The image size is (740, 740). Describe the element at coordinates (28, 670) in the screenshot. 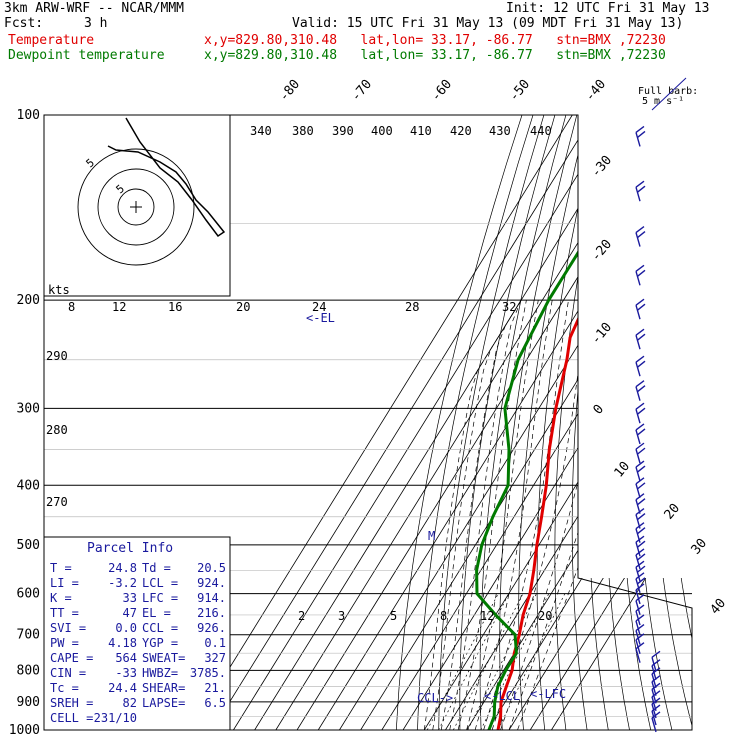

I see `pressure-tick-label: 800` at that location.